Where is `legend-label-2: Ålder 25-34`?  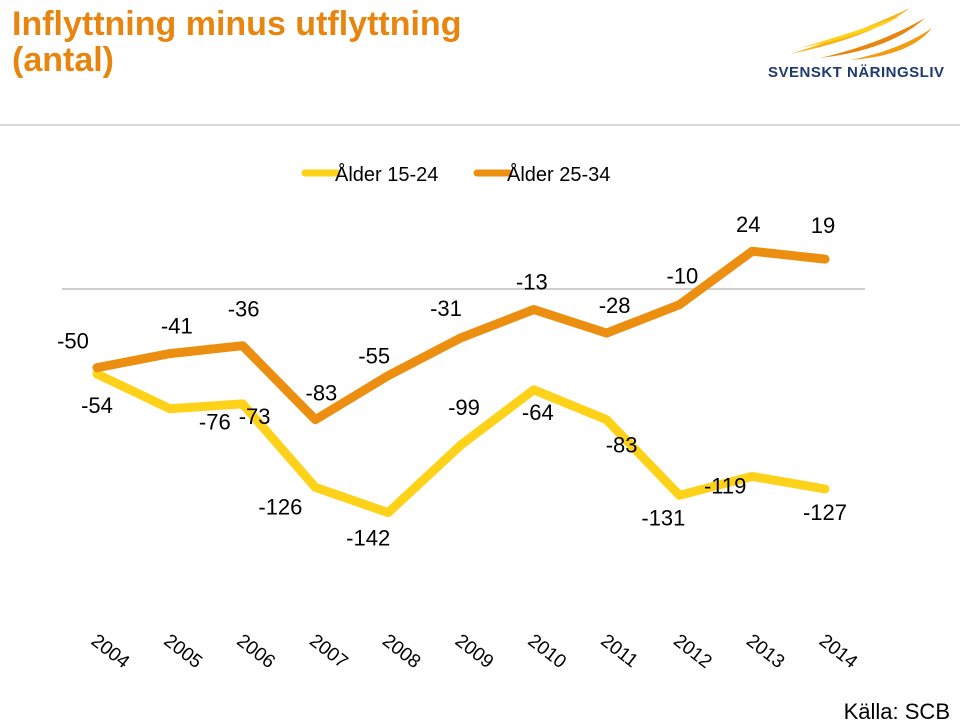
legend-label-2: Ålder 25-34 is located at coordinates (558, 174).